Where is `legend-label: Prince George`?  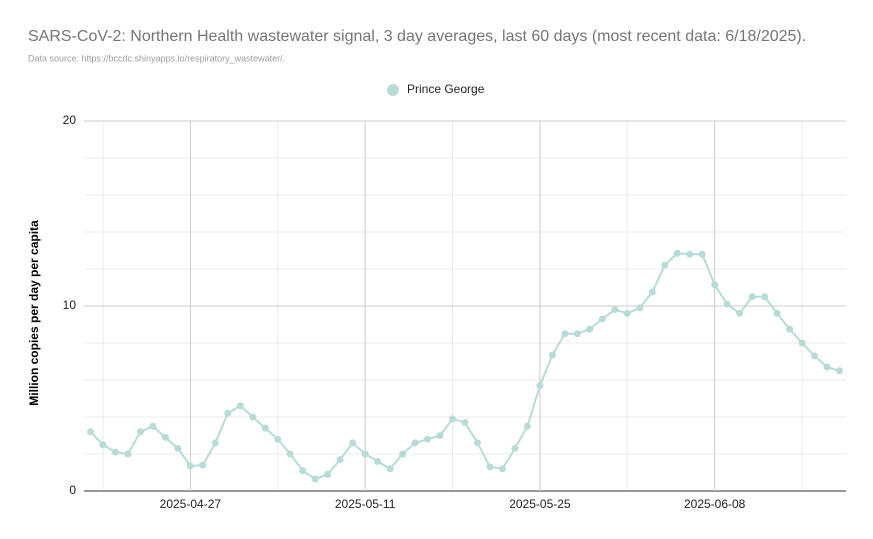 legend-label: Prince George is located at coordinates (446, 89).